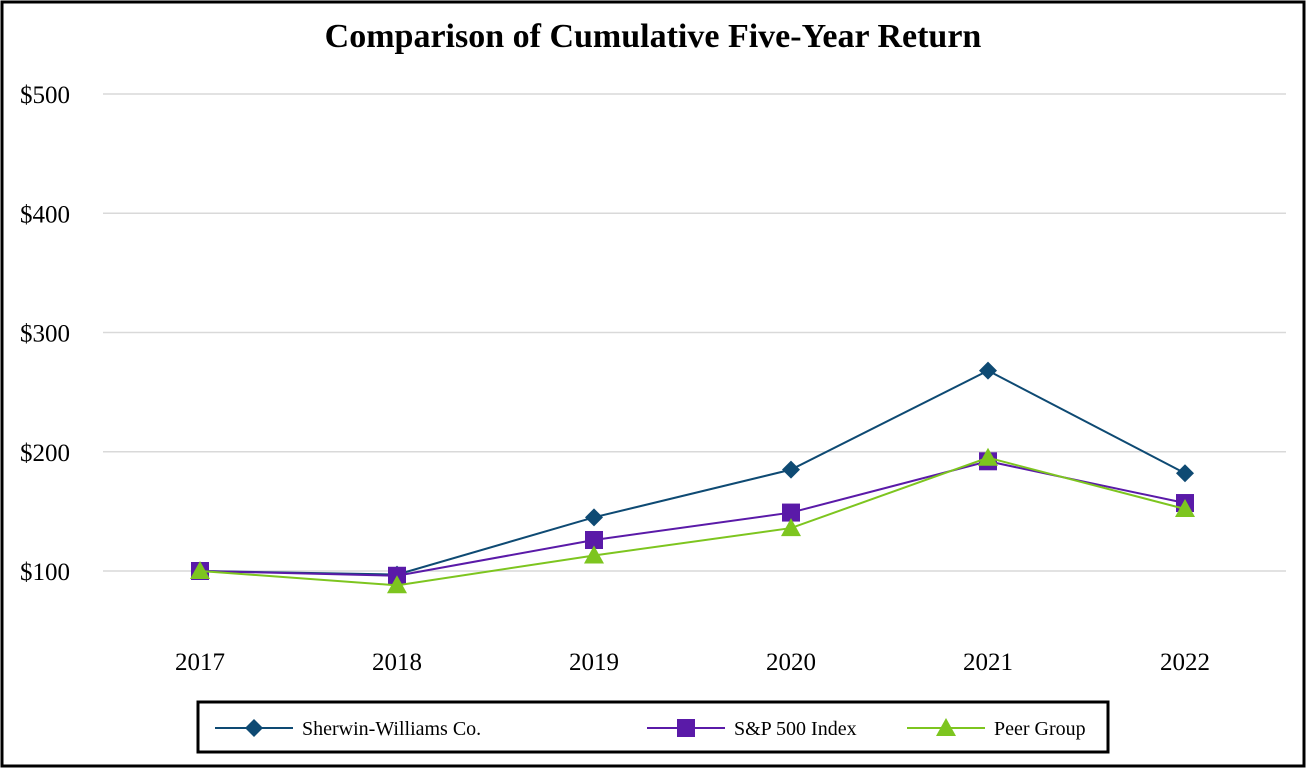 This screenshot has width=1306, height=773. I want to click on legend-label: S&P 500 Index, so click(795, 729).